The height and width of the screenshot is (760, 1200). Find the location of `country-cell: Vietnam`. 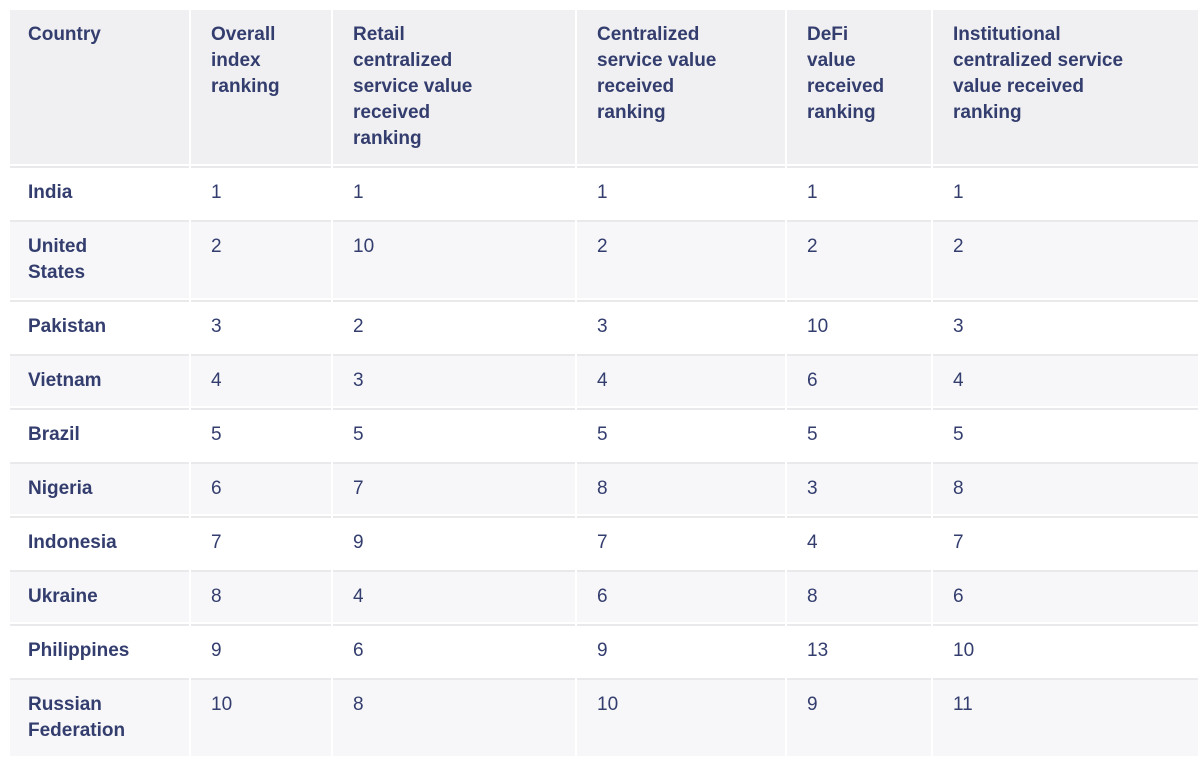

country-cell: Vietnam is located at coordinates (99, 380).